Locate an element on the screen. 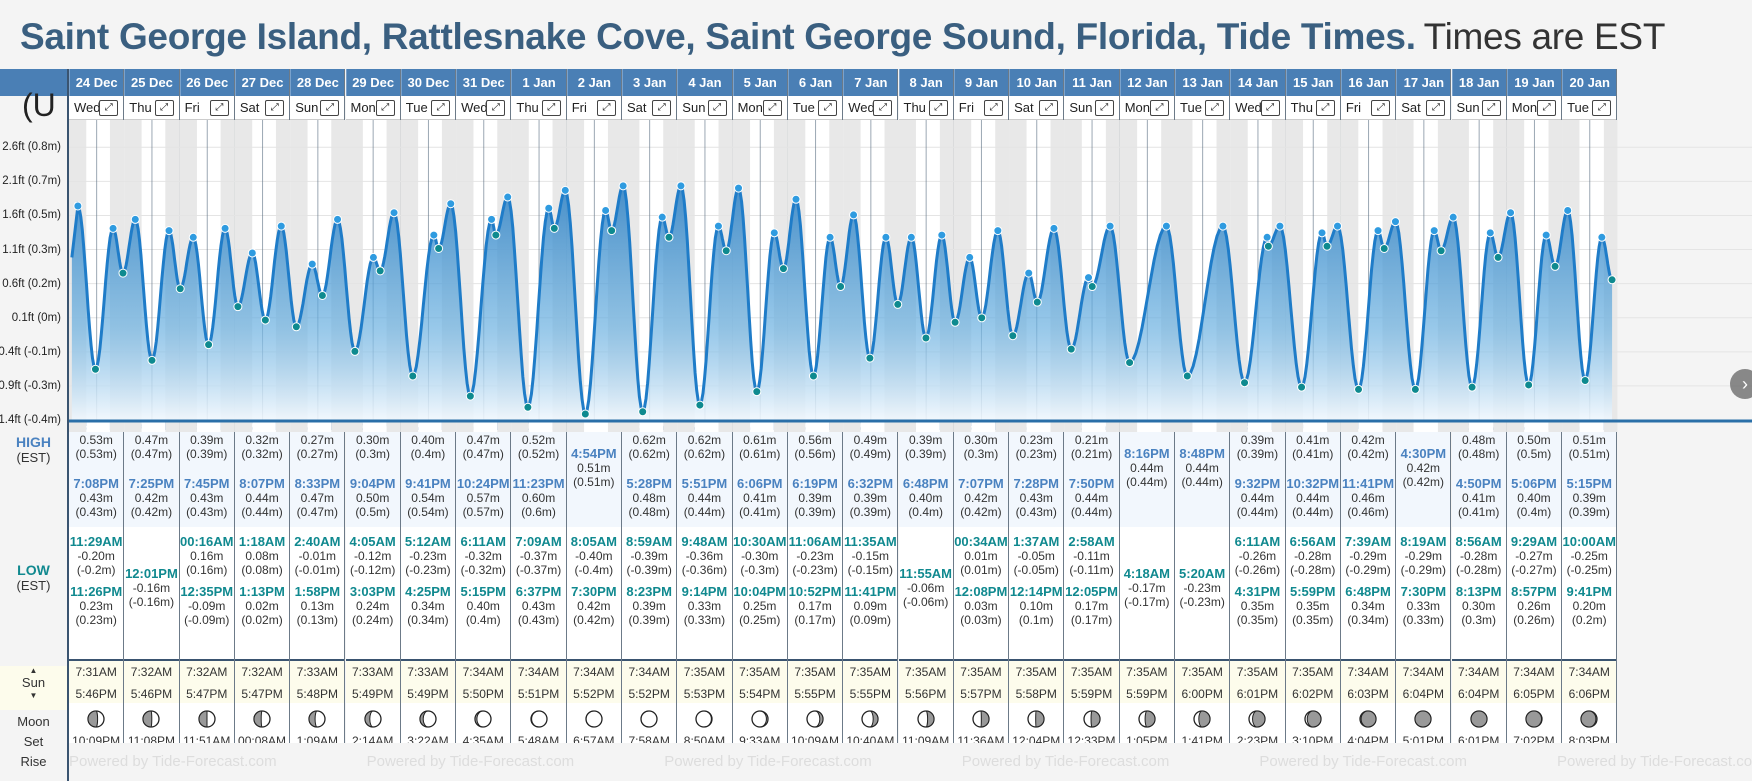  unit-toggle: (U is located at coordinates (39, 105).